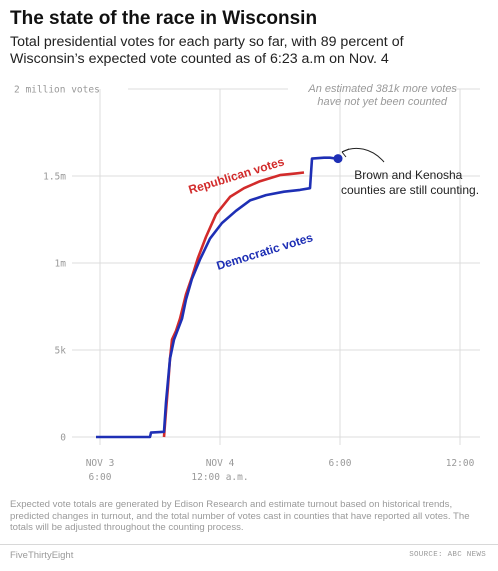  Describe the element at coordinates (219, 477) in the screenshot. I see `x-tick-label: 12:00 a.m.` at that location.